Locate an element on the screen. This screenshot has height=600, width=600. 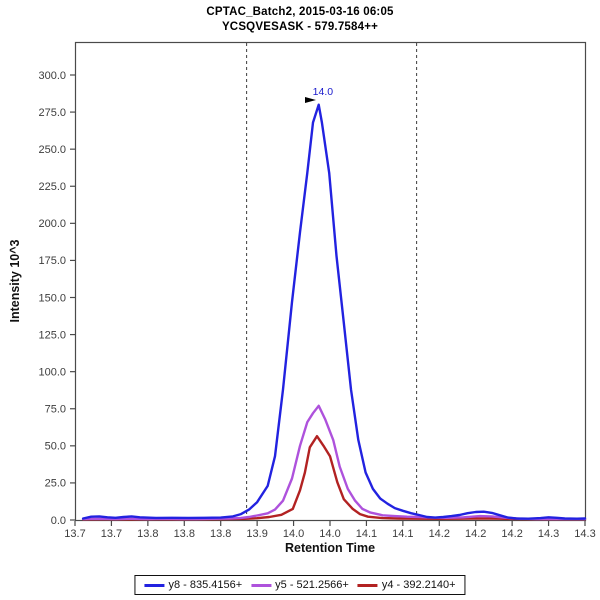
y-tick-label: 300.0 is located at coordinates (52, 76).